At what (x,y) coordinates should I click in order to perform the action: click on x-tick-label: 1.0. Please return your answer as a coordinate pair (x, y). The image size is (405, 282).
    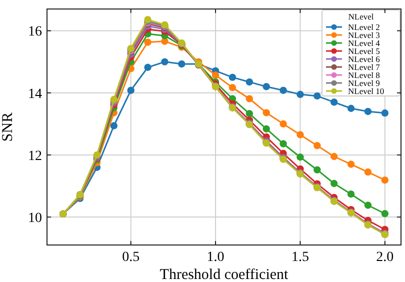
    Looking at the image, I should click on (215, 257).